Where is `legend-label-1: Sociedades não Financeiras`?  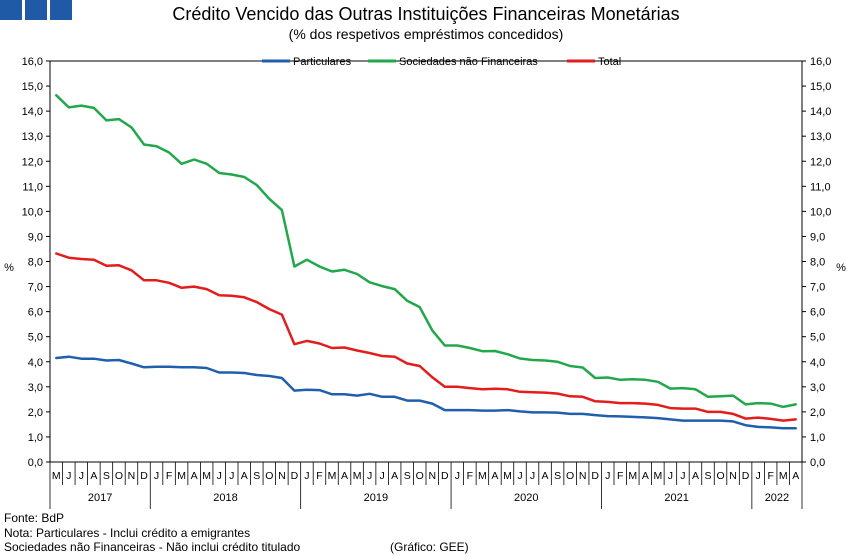
legend-label-1: Sociedades não Financeiras is located at coordinates (468, 62).